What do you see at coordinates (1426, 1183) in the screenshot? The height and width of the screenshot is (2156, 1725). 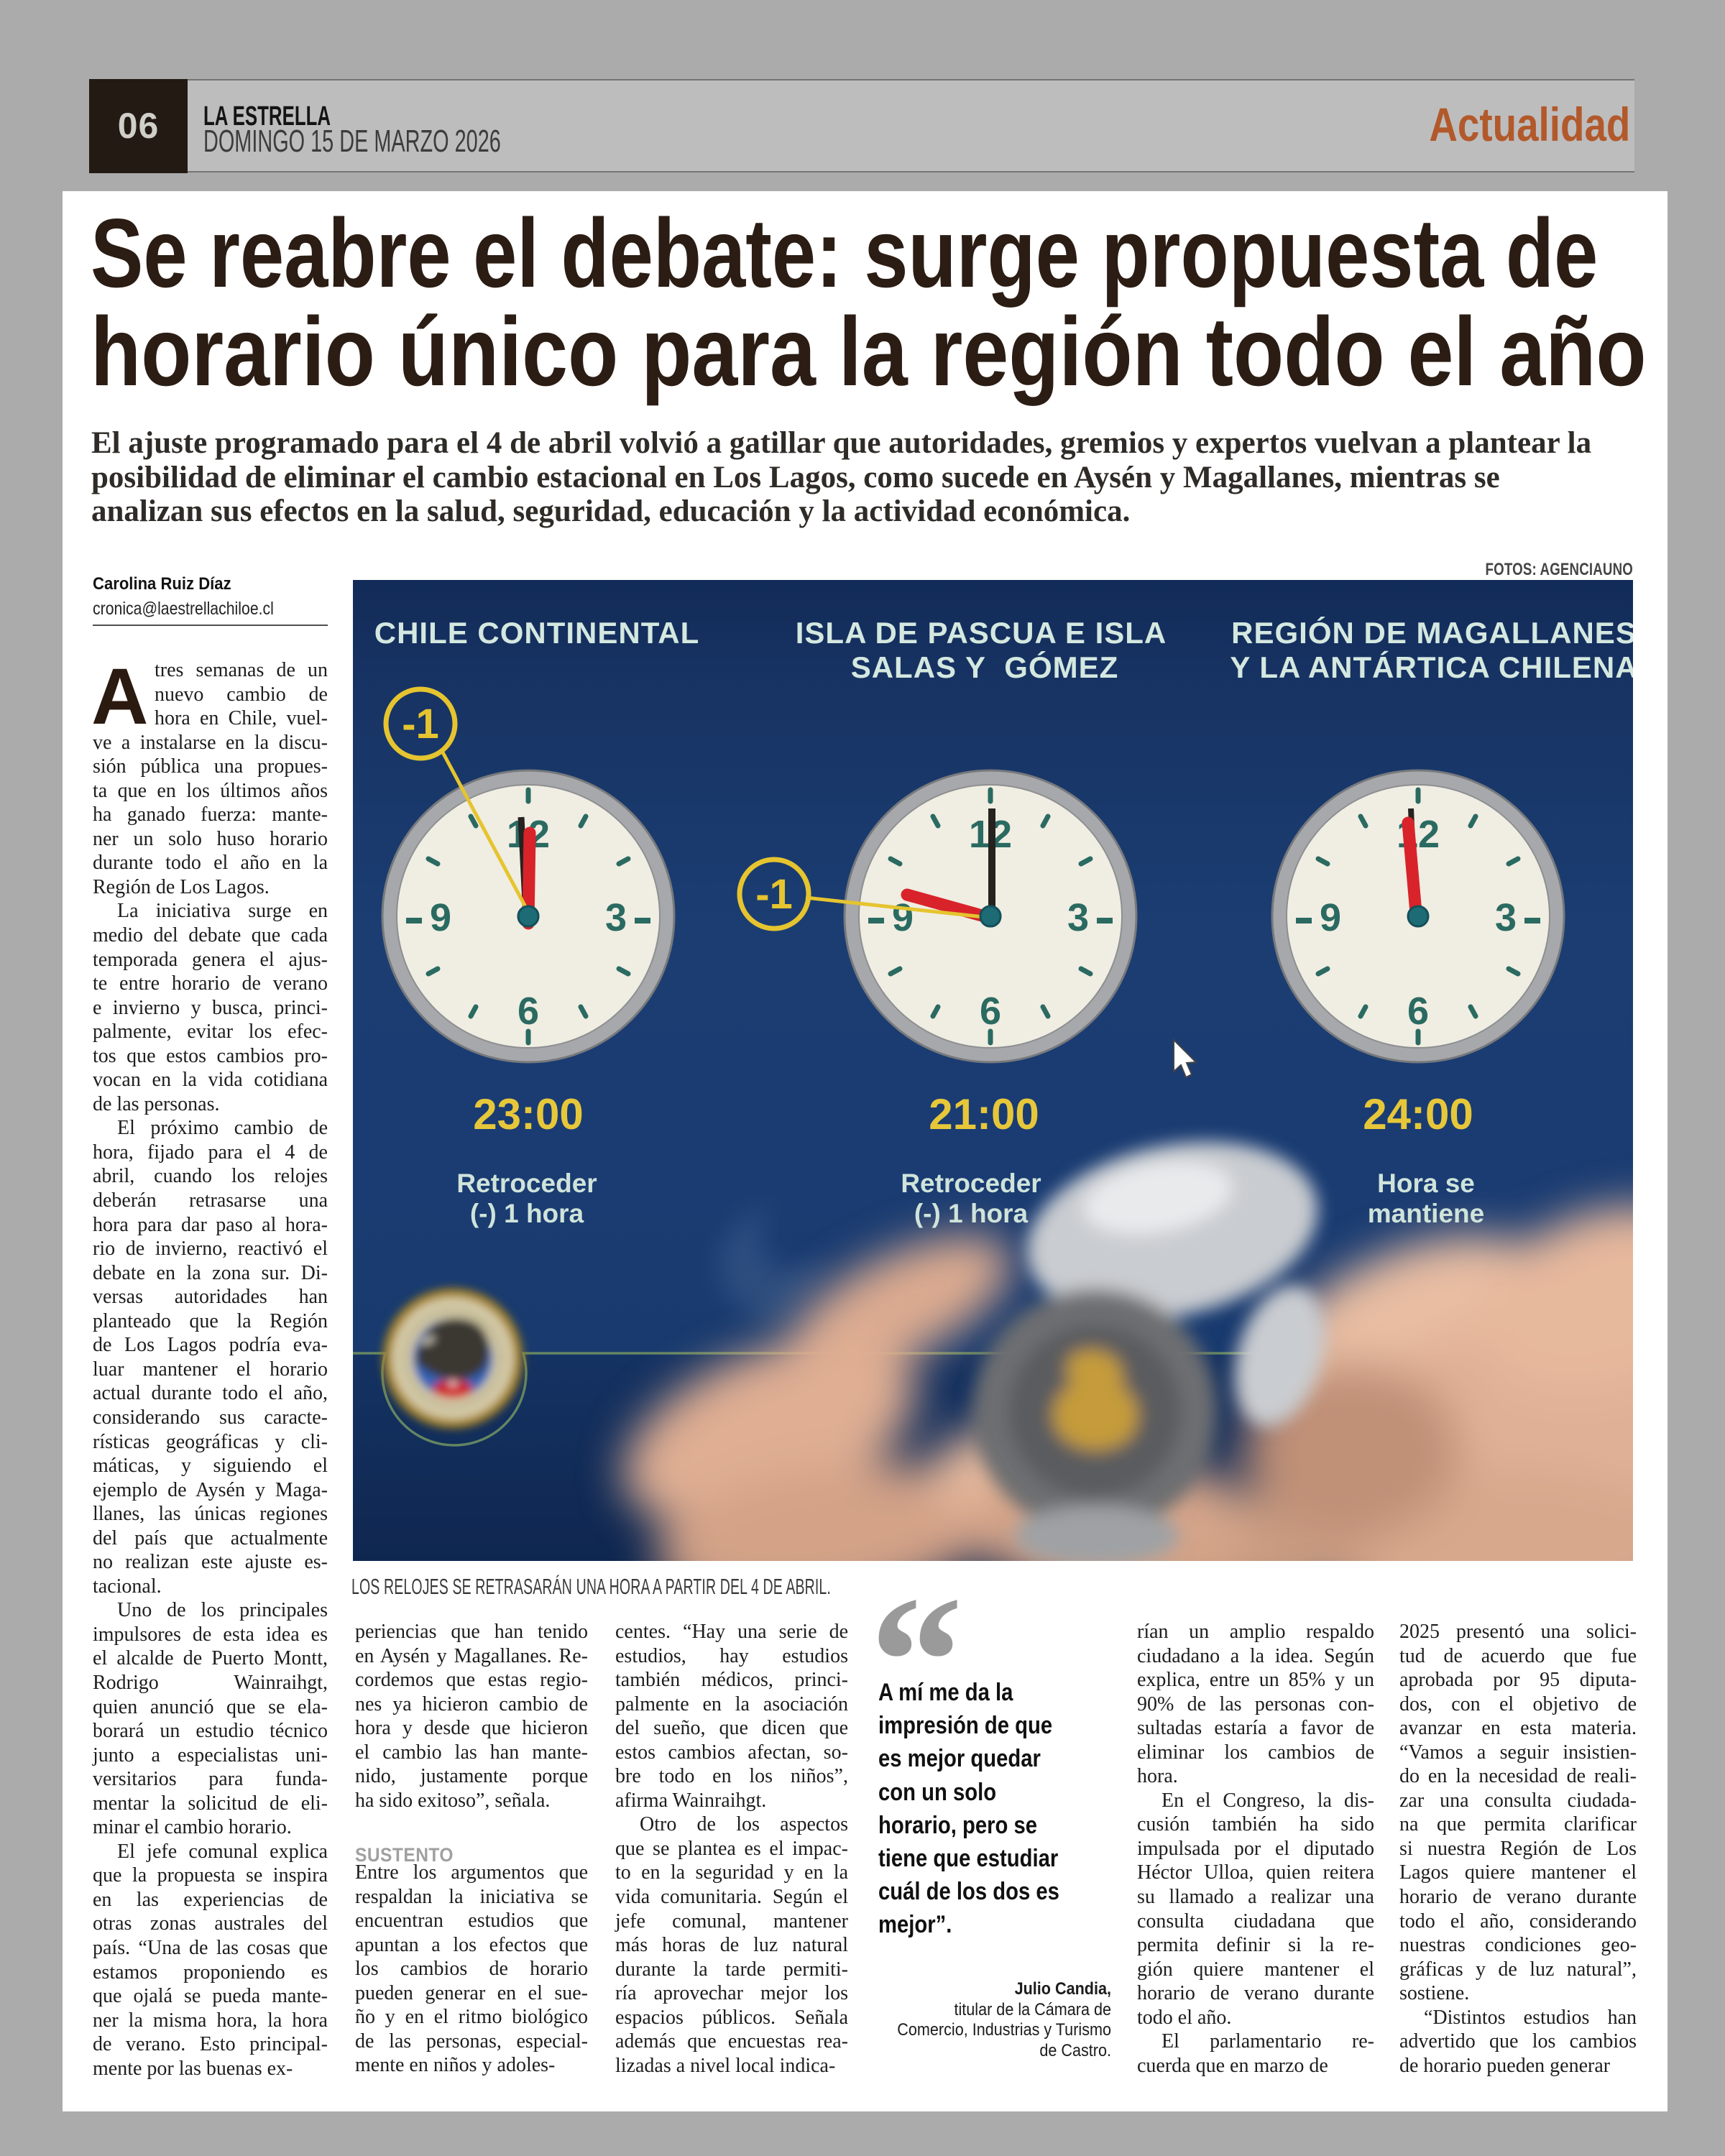 I see `svg-text: Hora se` at bounding box center [1426, 1183].